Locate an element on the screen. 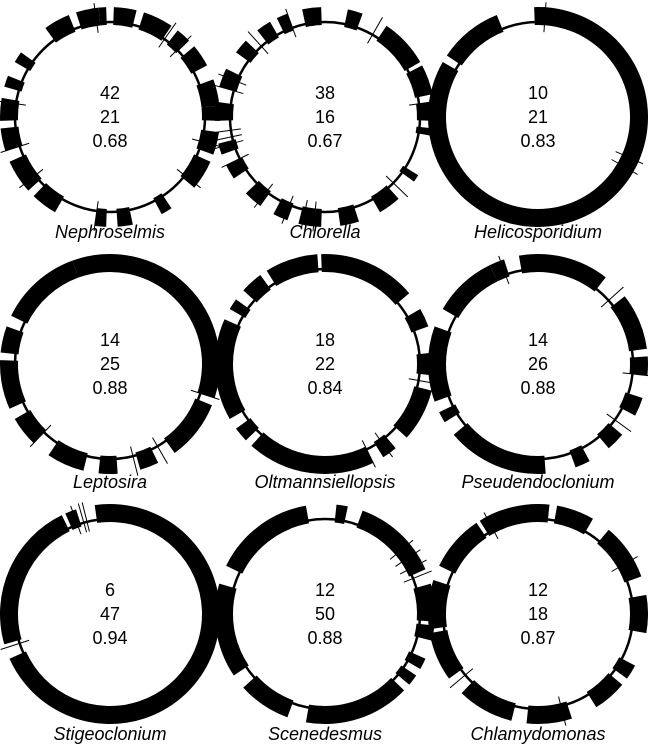 The width and height of the screenshot is (648, 753). species-label: Chlorella is located at coordinates (324, 232).